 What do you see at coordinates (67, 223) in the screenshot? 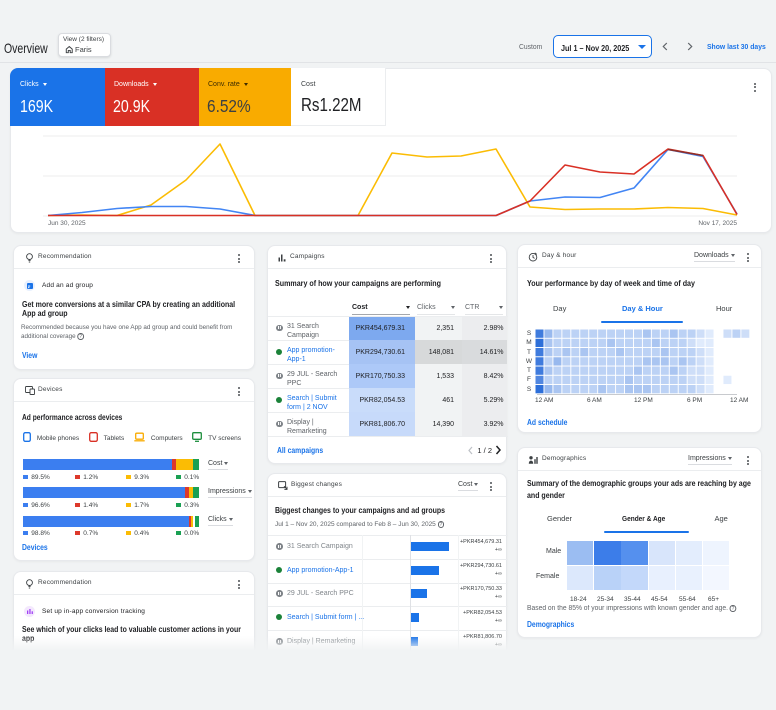
I see `svg-text: Jun 30, 2025` at bounding box center [67, 223].